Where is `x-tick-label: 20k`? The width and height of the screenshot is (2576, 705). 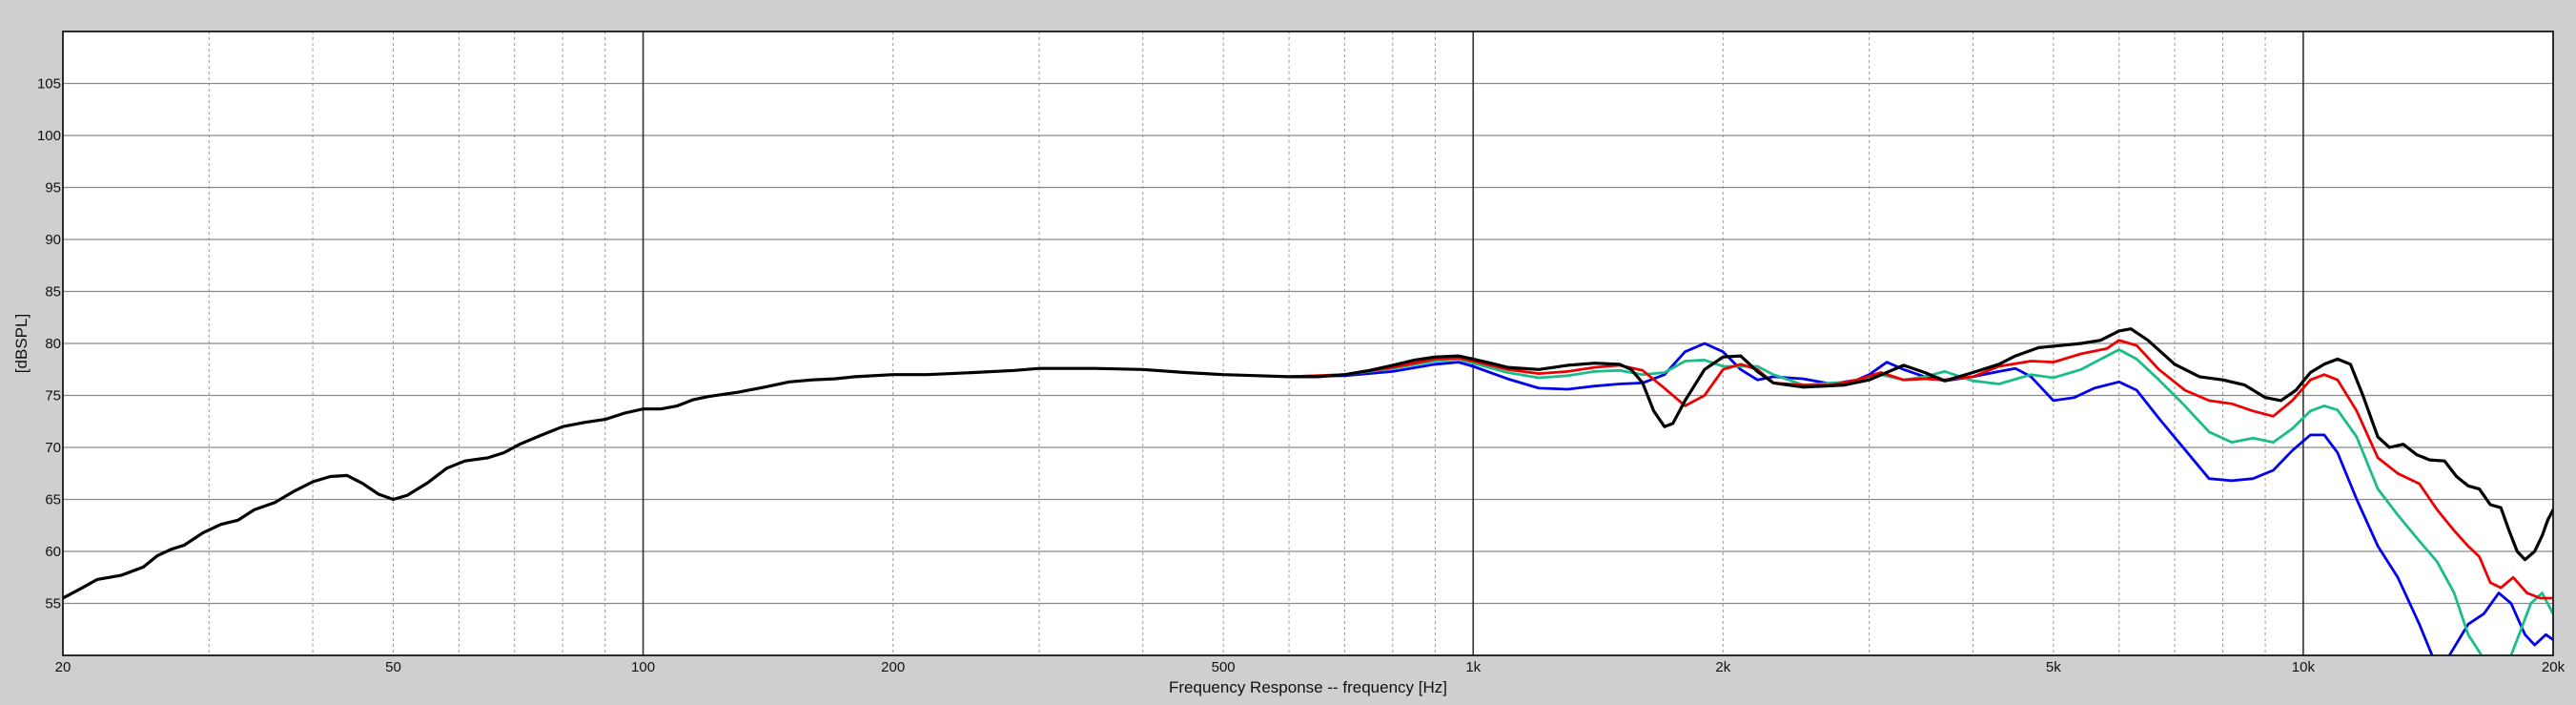 x-tick-label: 20k is located at coordinates (2554, 667).